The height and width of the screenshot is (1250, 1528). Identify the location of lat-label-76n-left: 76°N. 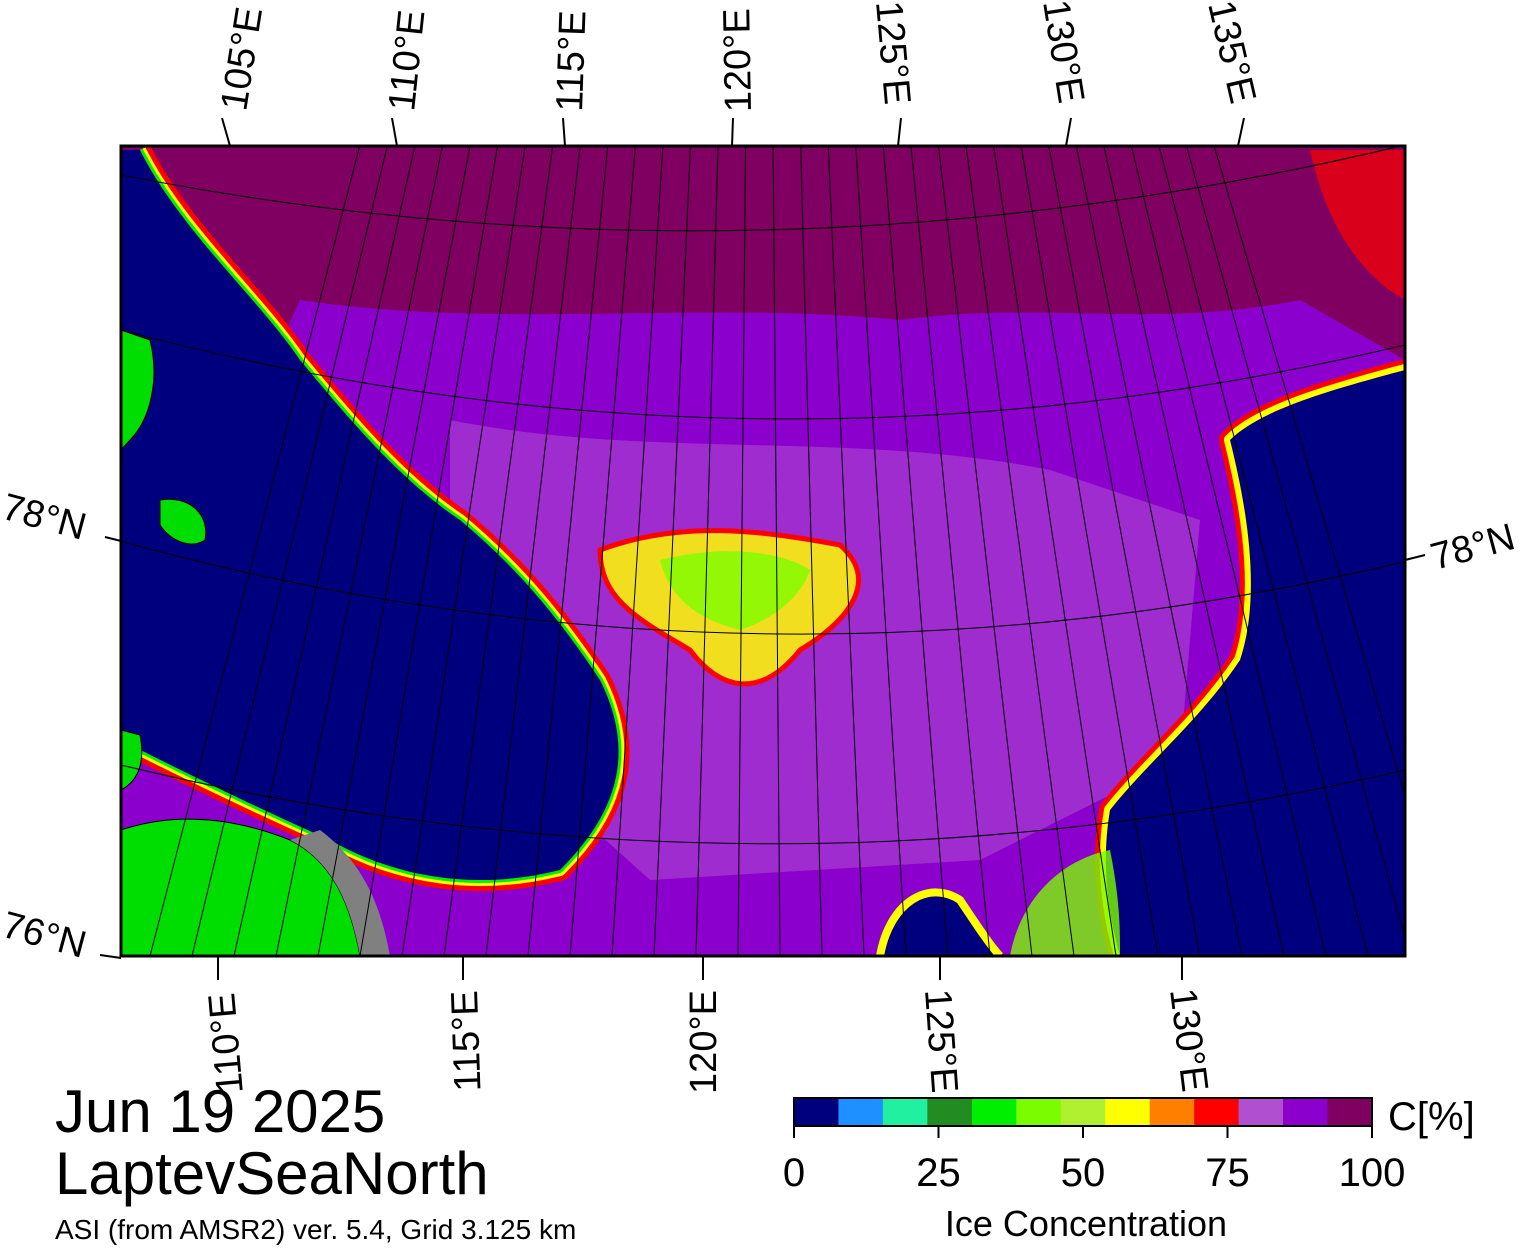
(45, 935).